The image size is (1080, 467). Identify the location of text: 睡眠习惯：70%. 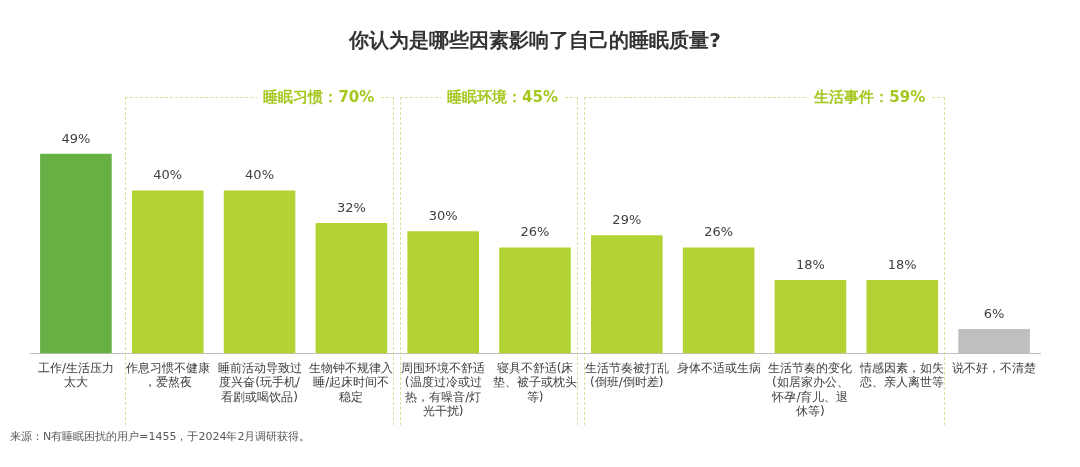
(319, 97).